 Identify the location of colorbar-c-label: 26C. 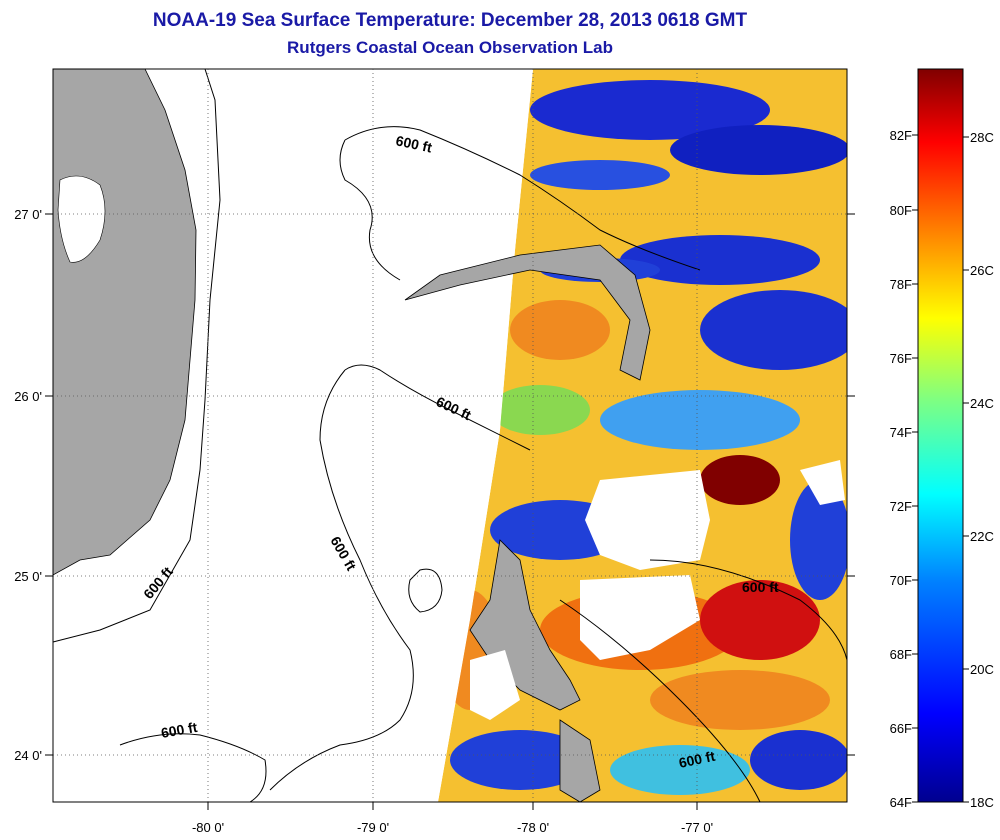
(982, 270).